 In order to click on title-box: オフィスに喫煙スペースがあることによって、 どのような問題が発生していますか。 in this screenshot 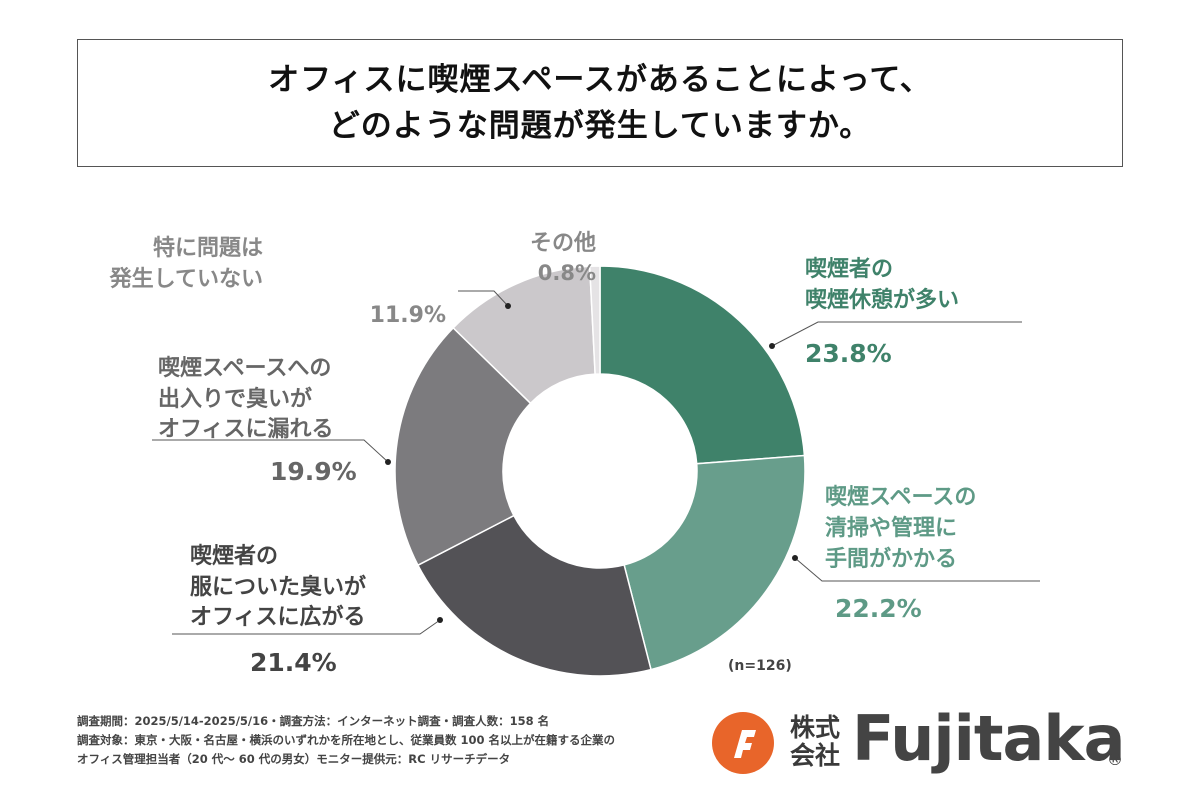, I will do `click(600, 103)`.